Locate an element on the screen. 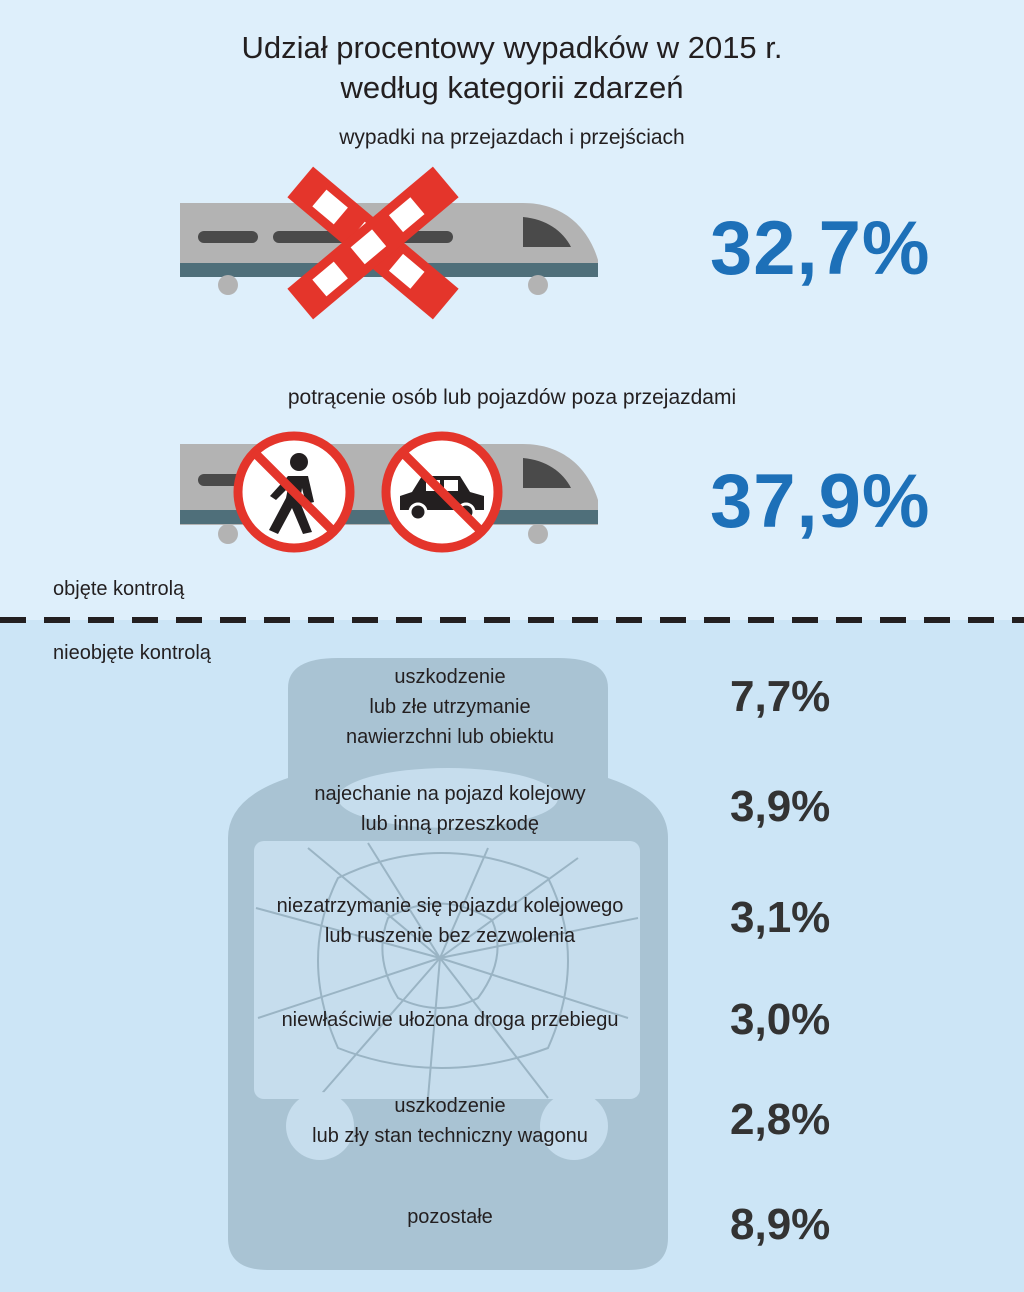 The width and height of the screenshot is (1024, 1292). no-car-sign-icon is located at coordinates (442, 492).